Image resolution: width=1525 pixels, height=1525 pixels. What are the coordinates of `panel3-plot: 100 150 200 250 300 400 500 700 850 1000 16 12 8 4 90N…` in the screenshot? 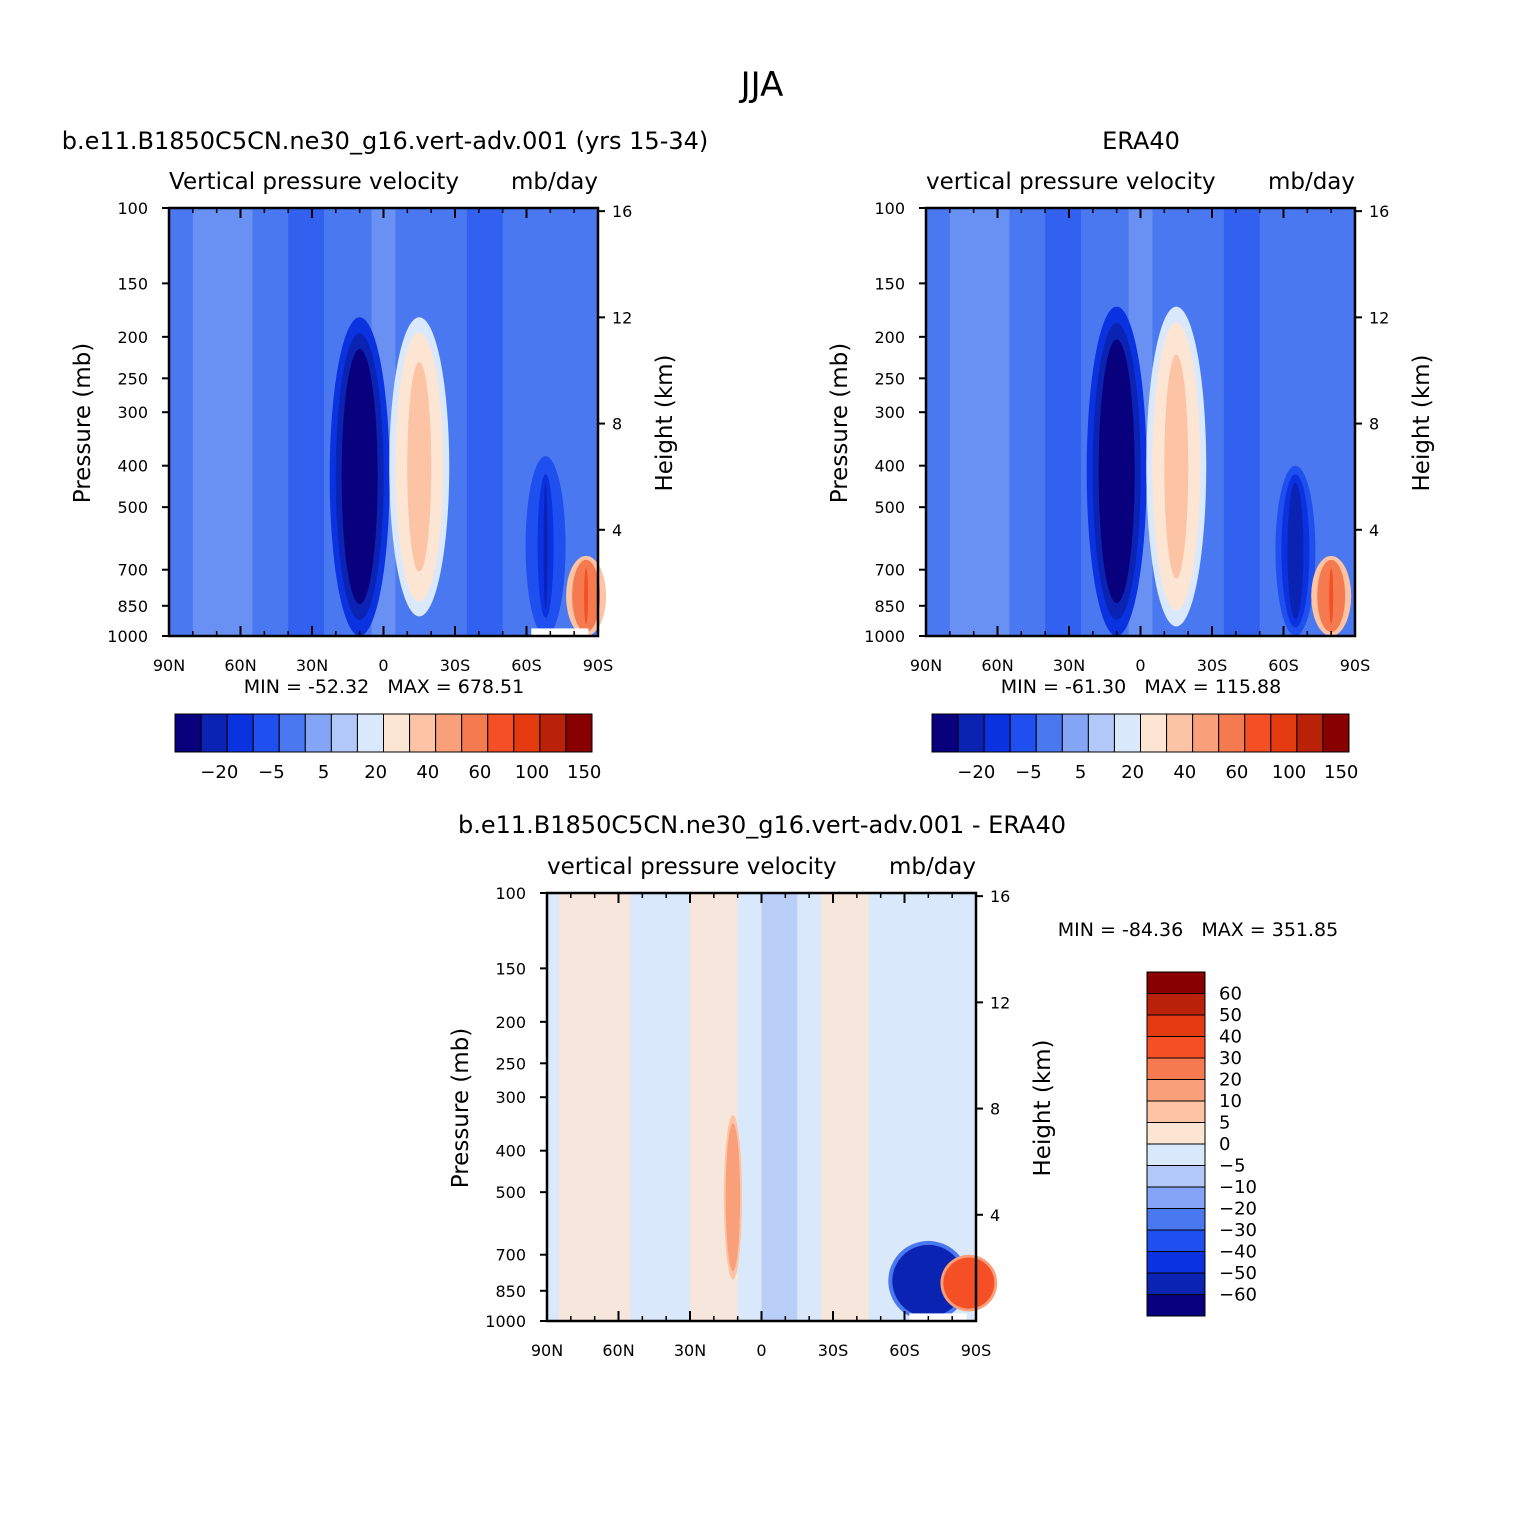 It's located at (747, 1122).